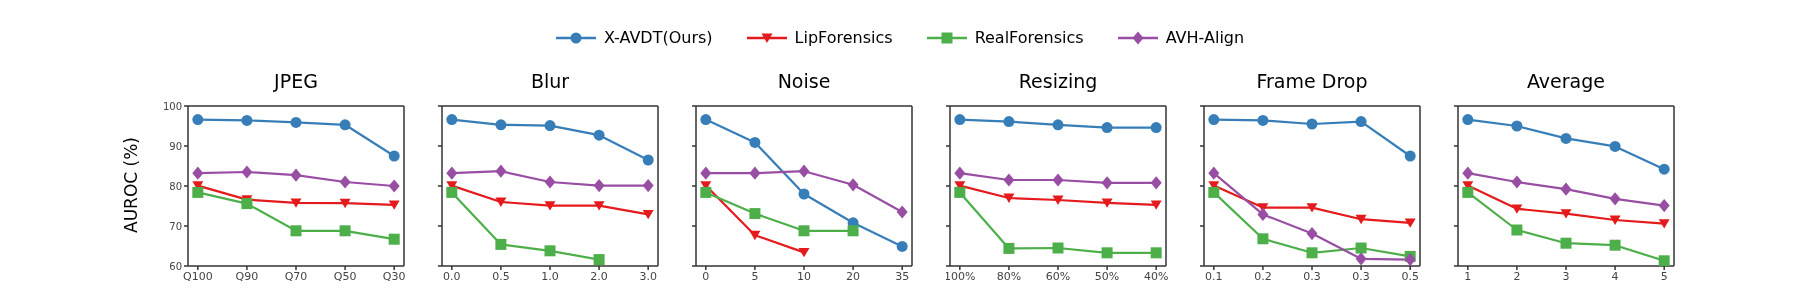 This screenshot has height=299, width=1800. I want to click on x-tick-label: 1, so click(1468, 276).